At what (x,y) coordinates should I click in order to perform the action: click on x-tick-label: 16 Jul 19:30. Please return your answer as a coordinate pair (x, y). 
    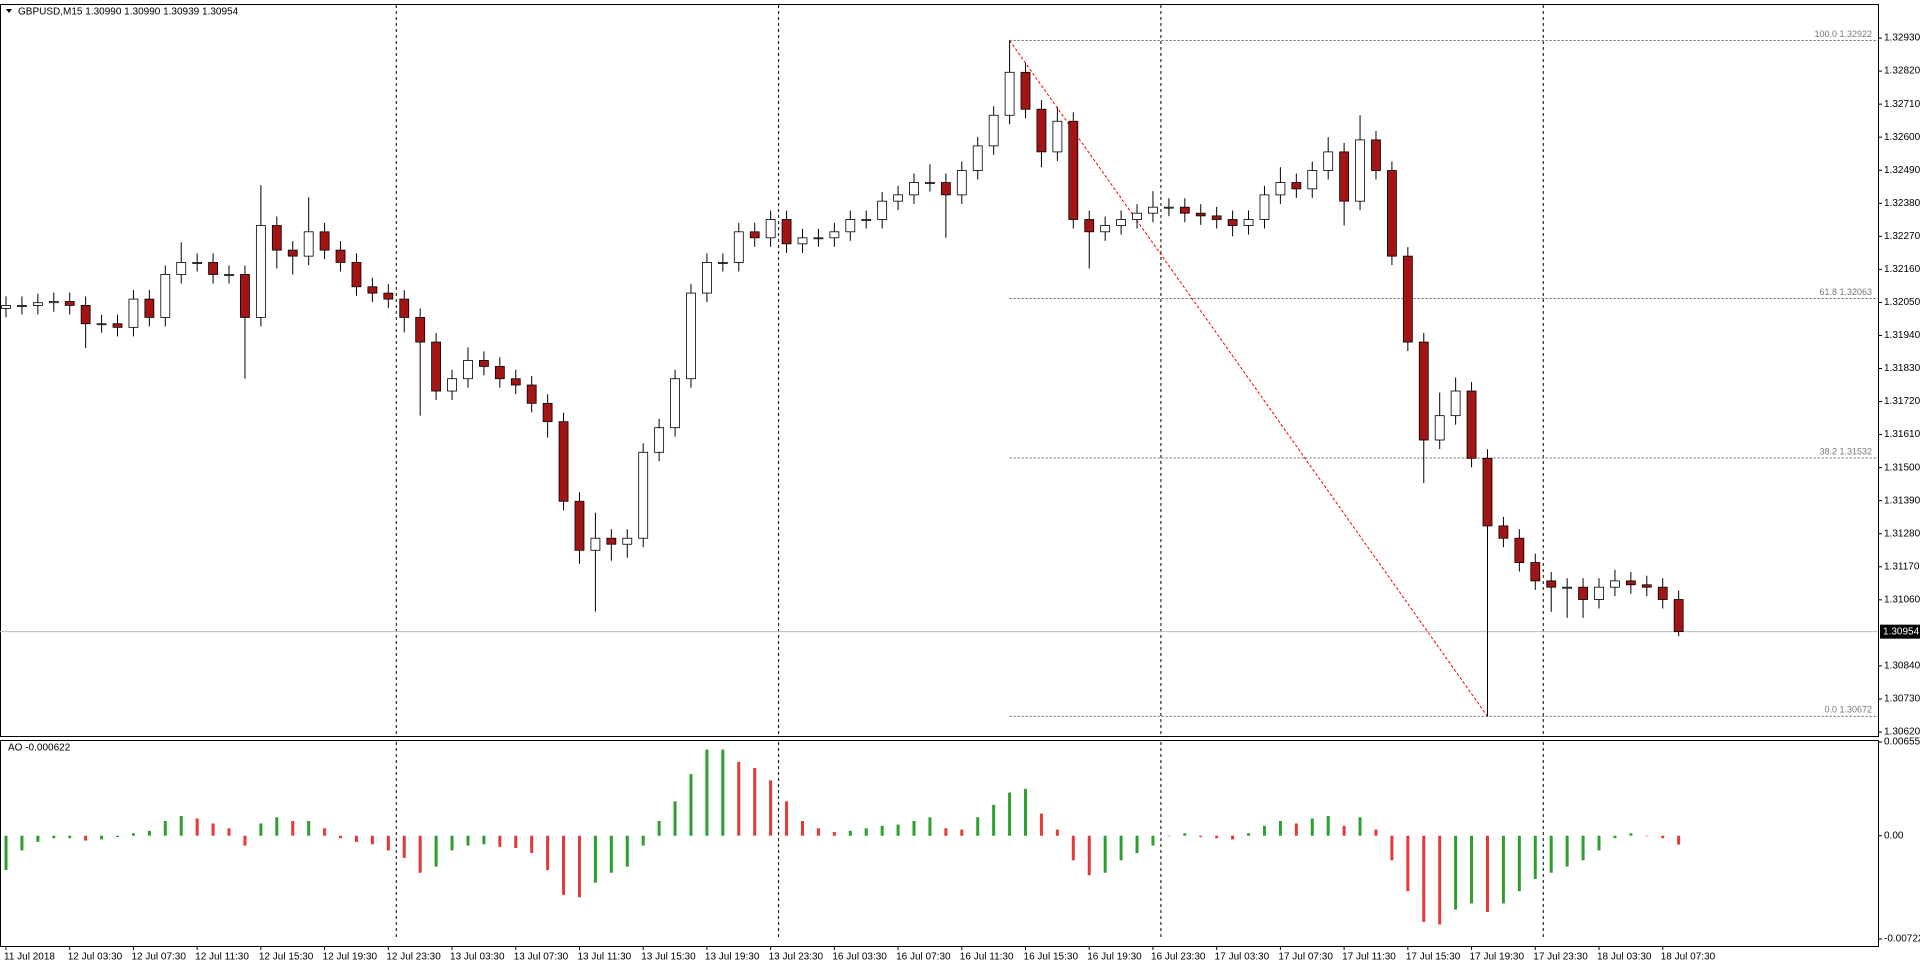
    Looking at the image, I should click on (1114, 957).